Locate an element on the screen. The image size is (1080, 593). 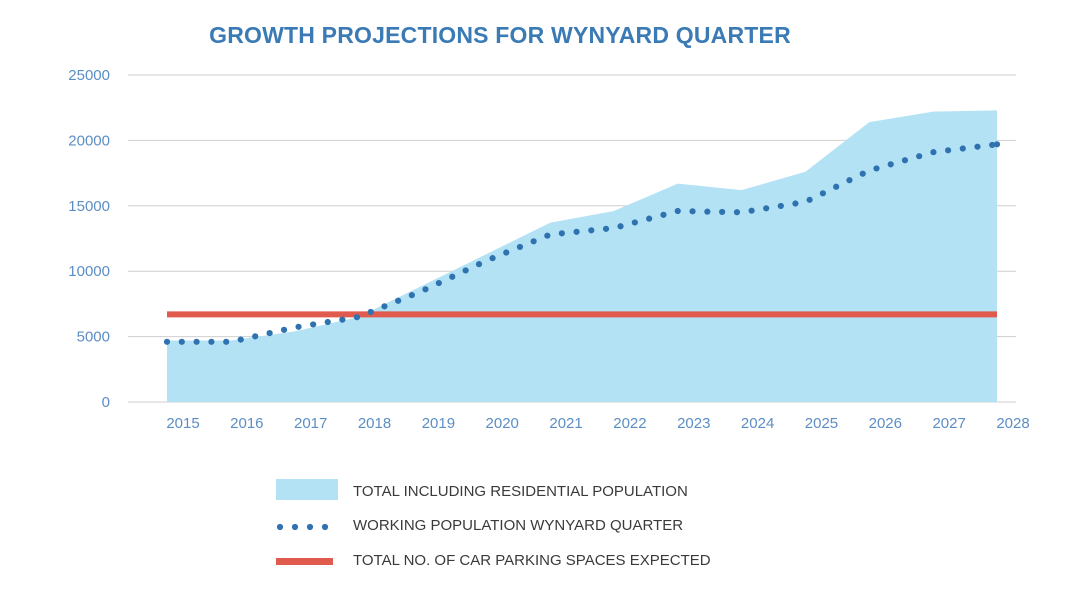
legend-swatch-dotted is located at coordinates (302, 527).